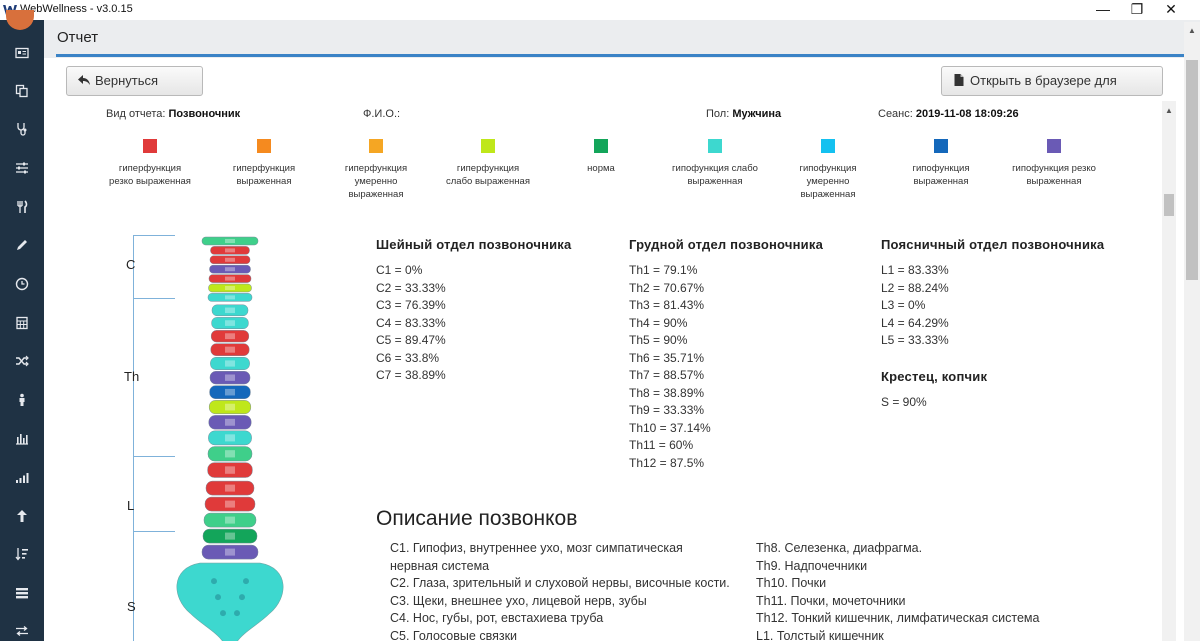 This screenshot has height=641, width=1200. What do you see at coordinates (22, 554) in the screenshot?
I see `sidebar-item-sort` at bounding box center [22, 554].